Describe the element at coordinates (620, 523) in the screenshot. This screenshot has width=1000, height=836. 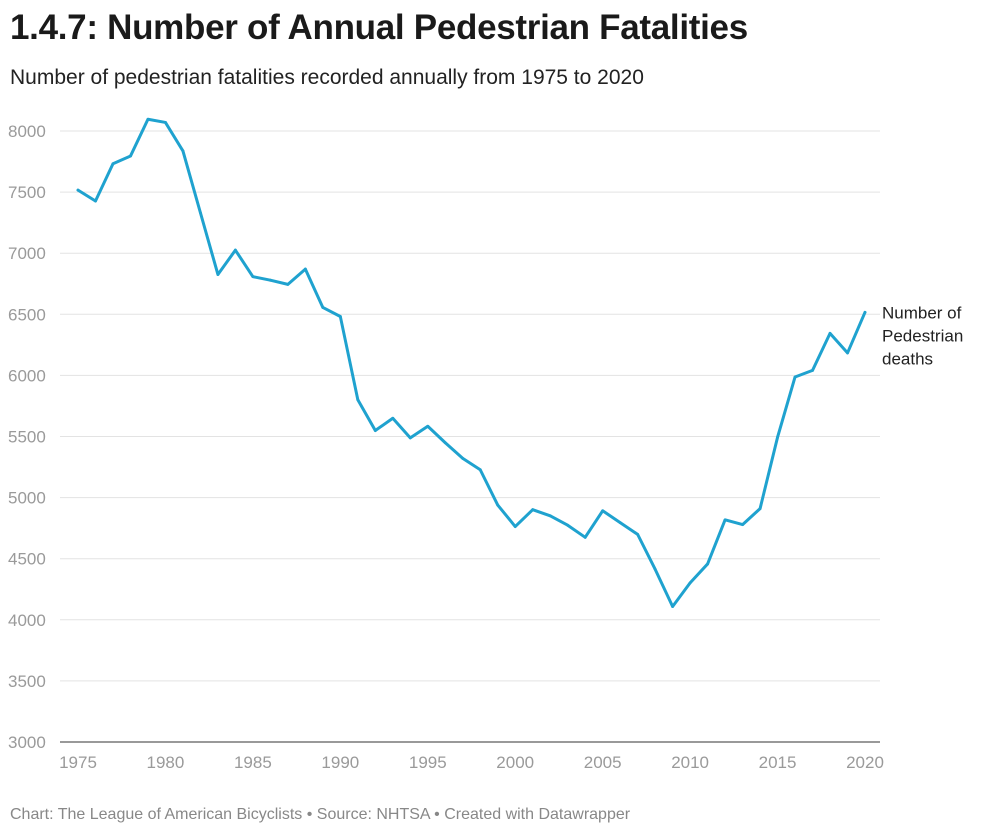
I see `data-point-2006` at that location.